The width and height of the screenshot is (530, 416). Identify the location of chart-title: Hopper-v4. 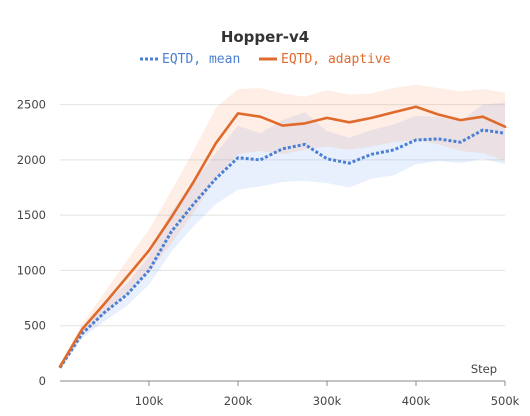
(265, 37).